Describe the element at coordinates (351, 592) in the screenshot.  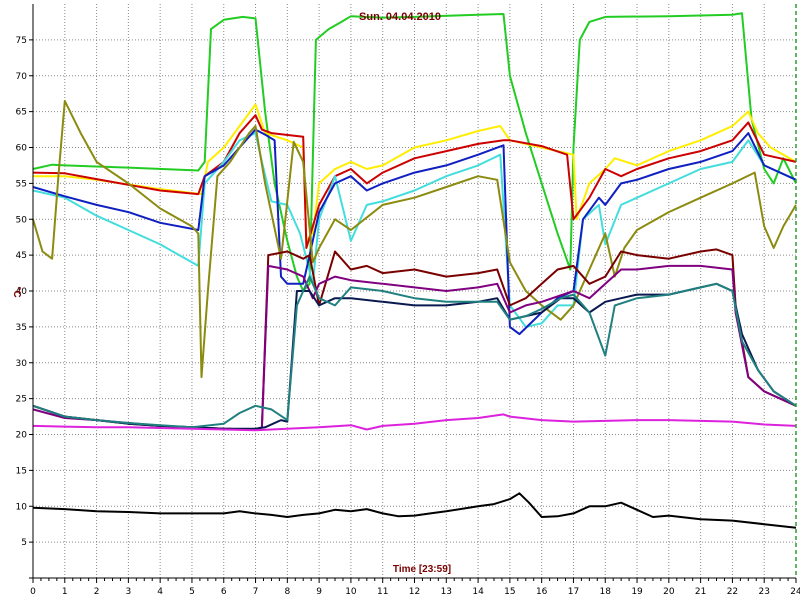
I see `x-tick-label: 10` at that location.